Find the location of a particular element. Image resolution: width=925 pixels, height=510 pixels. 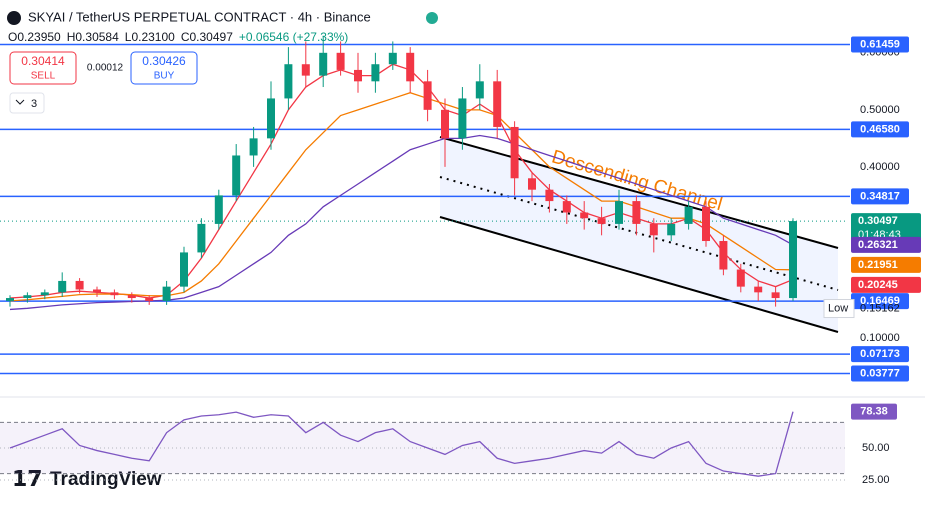

y-tick-label: 0.50000 is located at coordinates (880, 110).